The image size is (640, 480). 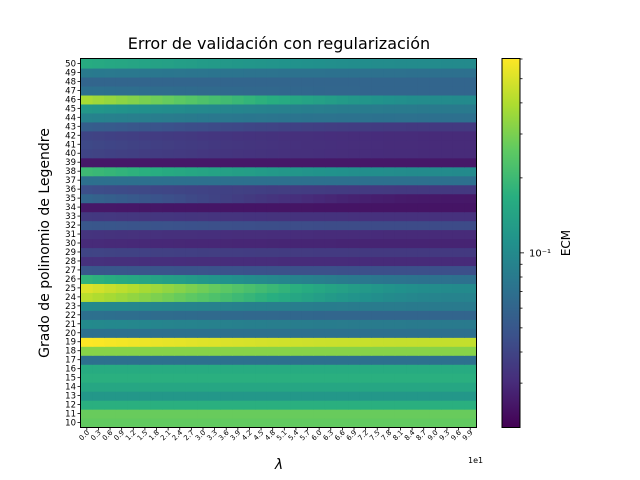 What do you see at coordinates (70, 397) in the screenshot?
I see `y-tick-label: 13` at bounding box center [70, 397].